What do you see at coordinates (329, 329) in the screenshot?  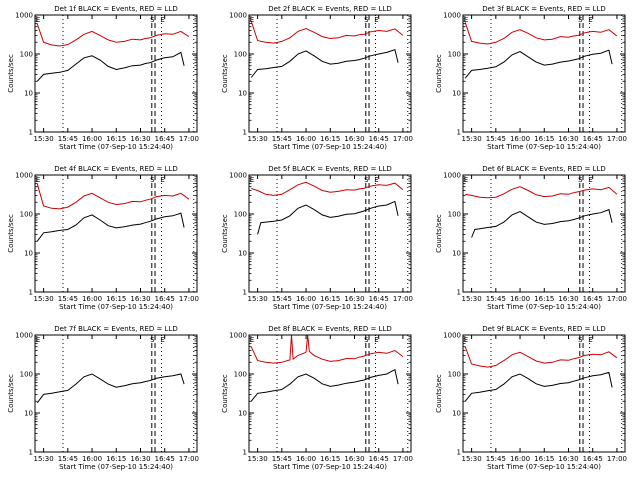 I see `chart-title: Det 8f BLACK = Events, RED = LLD` at bounding box center [329, 329].